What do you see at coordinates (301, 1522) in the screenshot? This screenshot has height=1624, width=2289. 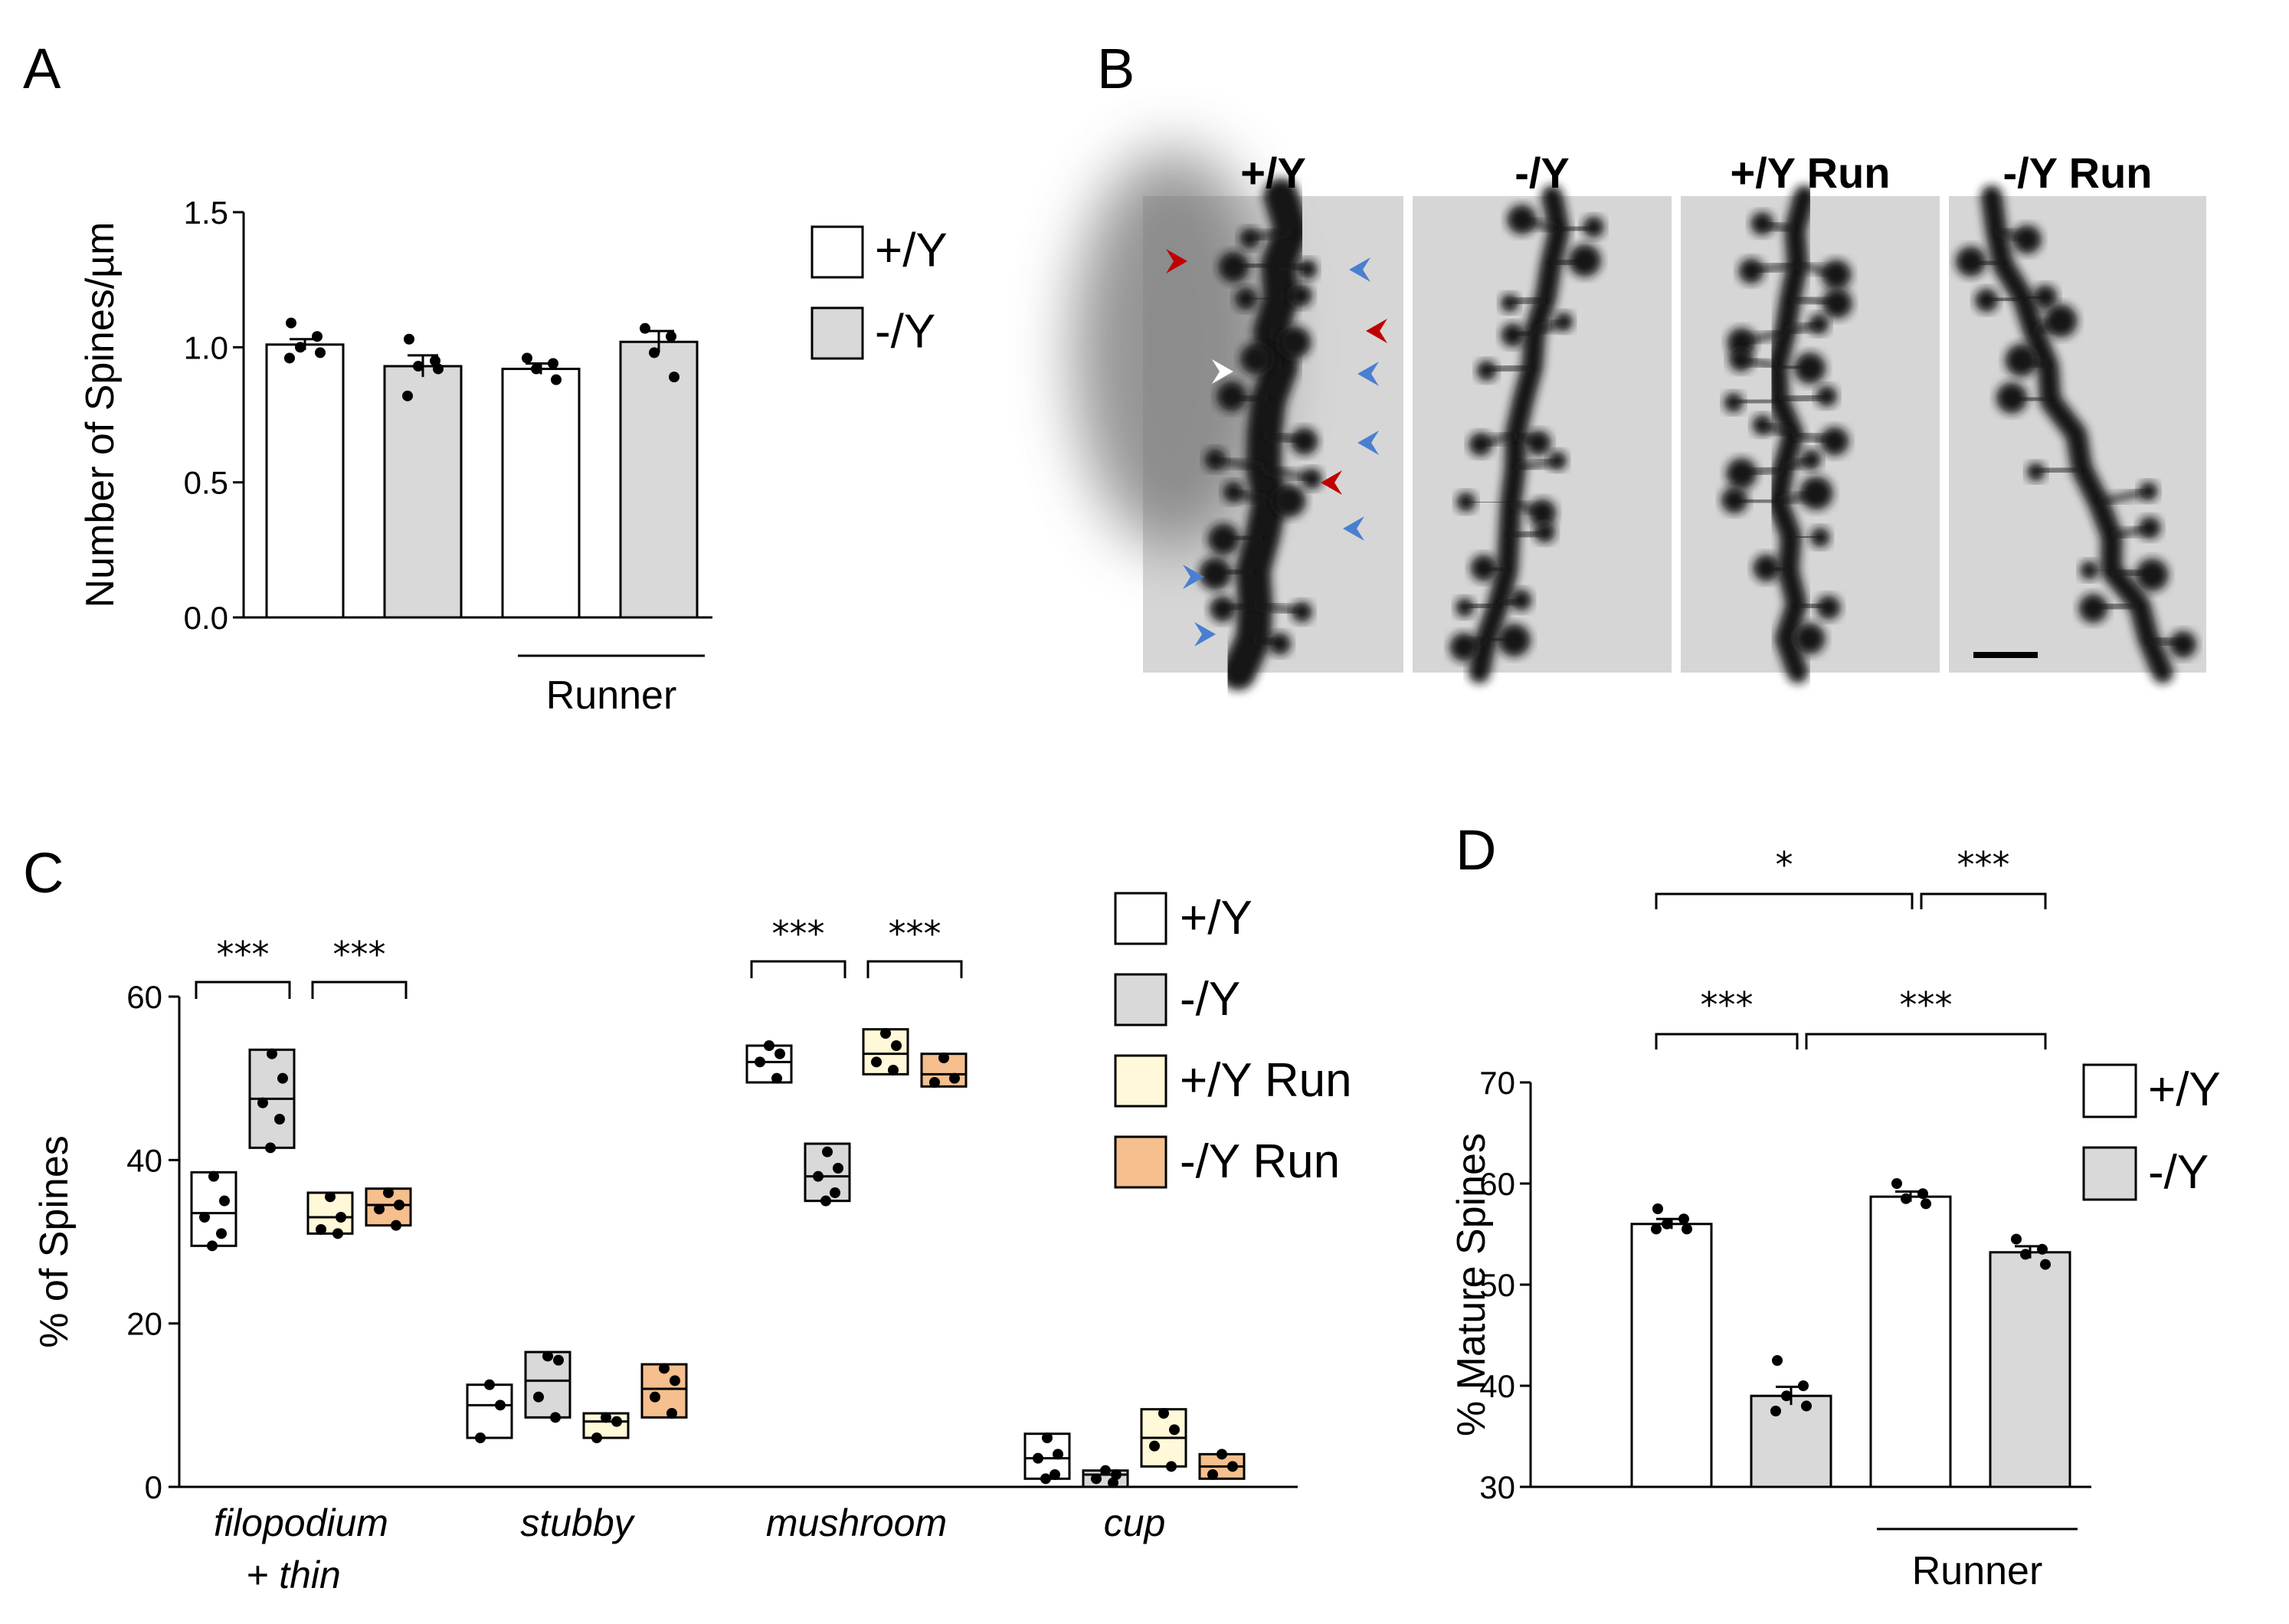 I see `category-label: filopodium` at bounding box center [301, 1522].